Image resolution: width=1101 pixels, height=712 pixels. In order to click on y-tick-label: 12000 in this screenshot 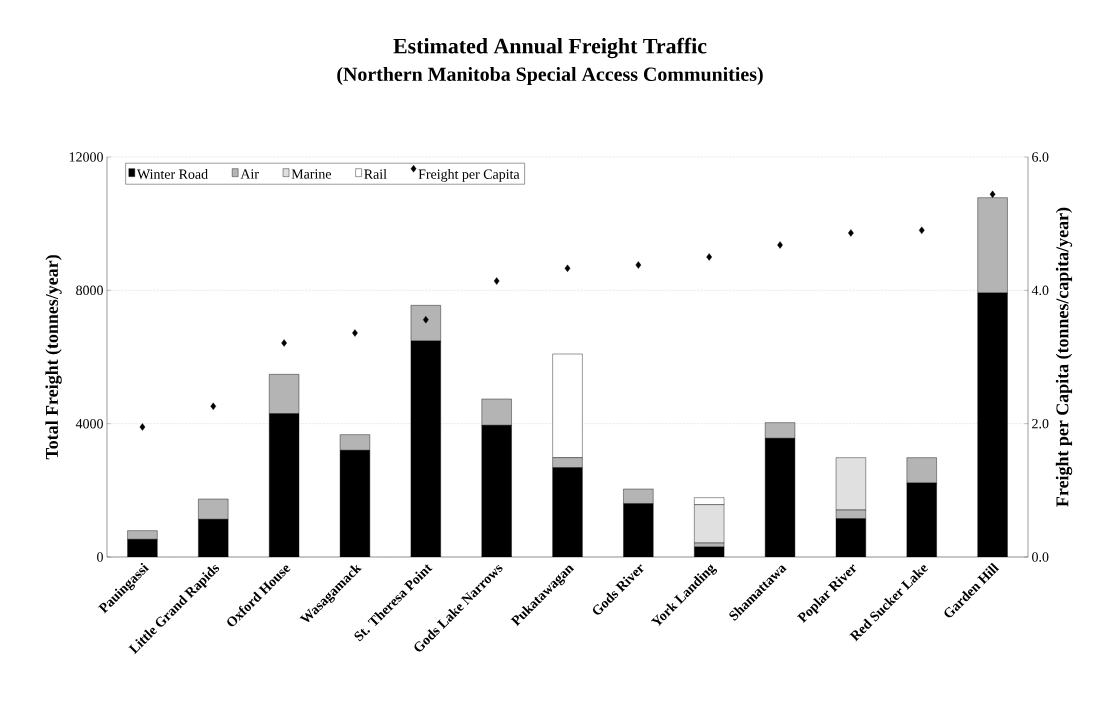, I will do `click(86, 157)`.